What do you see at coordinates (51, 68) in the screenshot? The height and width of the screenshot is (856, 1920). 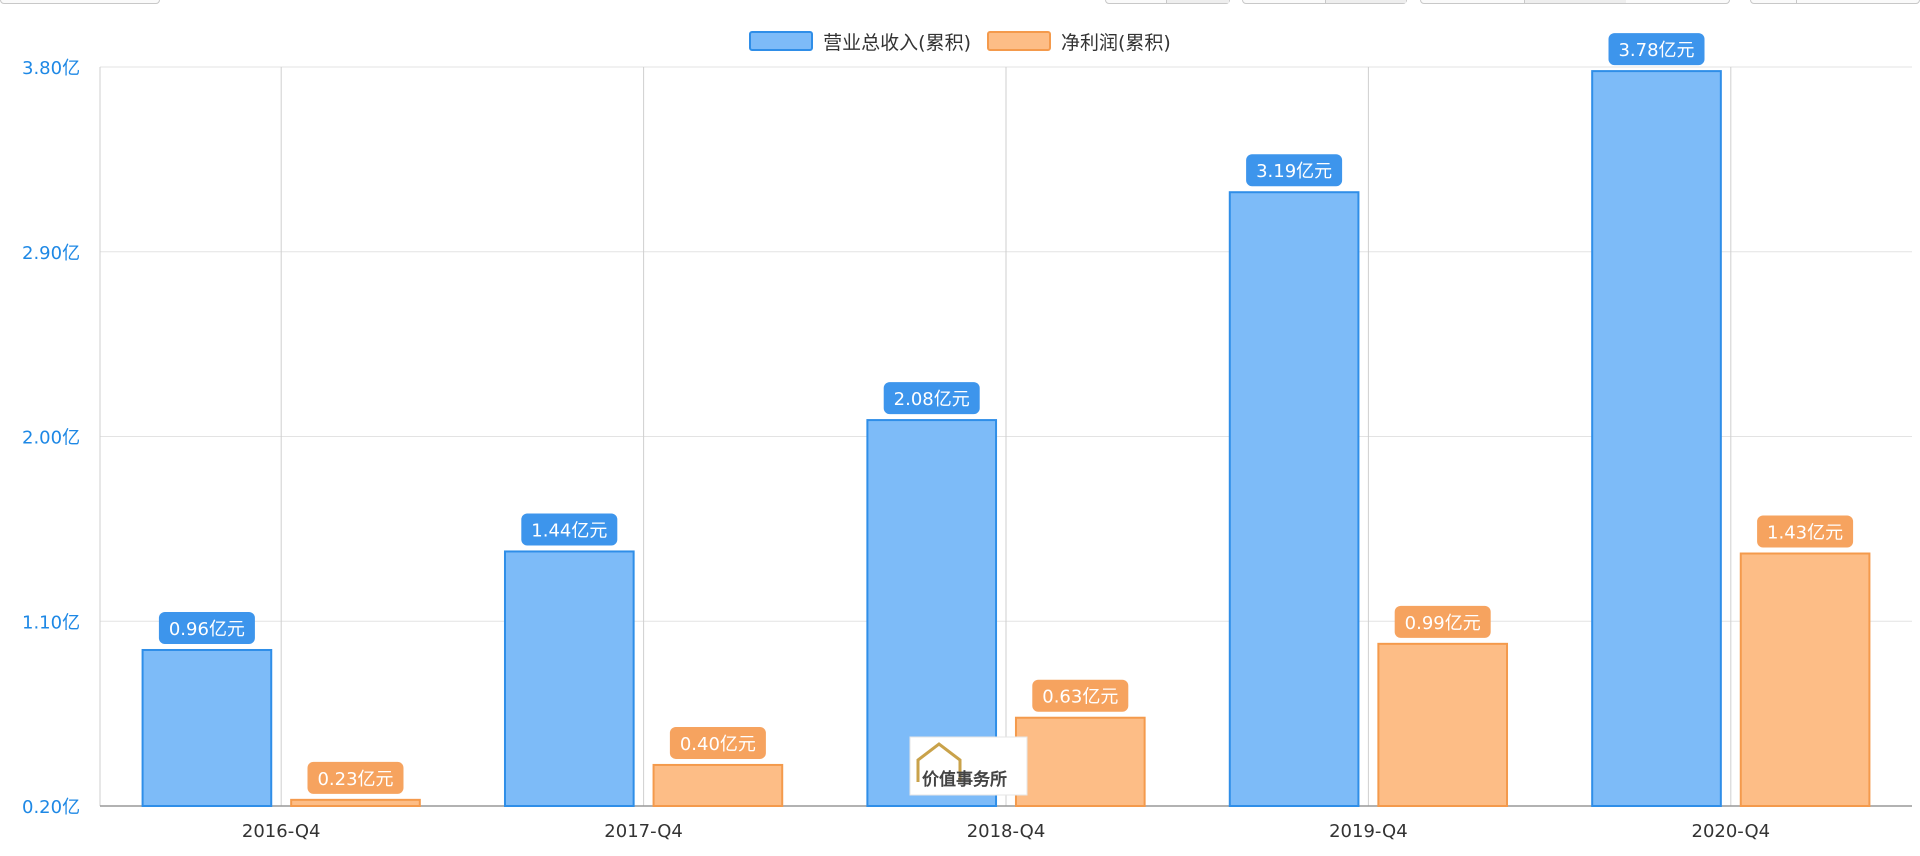 I see `y-tick-label: 3.80亿` at bounding box center [51, 68].